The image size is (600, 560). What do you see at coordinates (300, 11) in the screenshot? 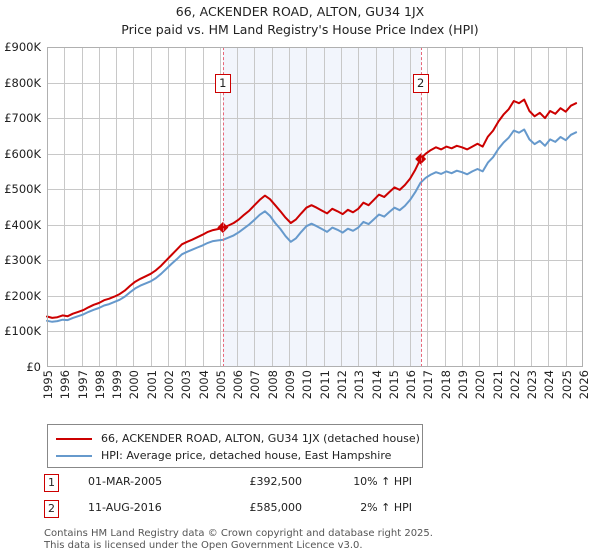
I see `page-title: 66, ACKENDER ROAD, ALTON, GU34 1JX` at bounding box center [300, 11].